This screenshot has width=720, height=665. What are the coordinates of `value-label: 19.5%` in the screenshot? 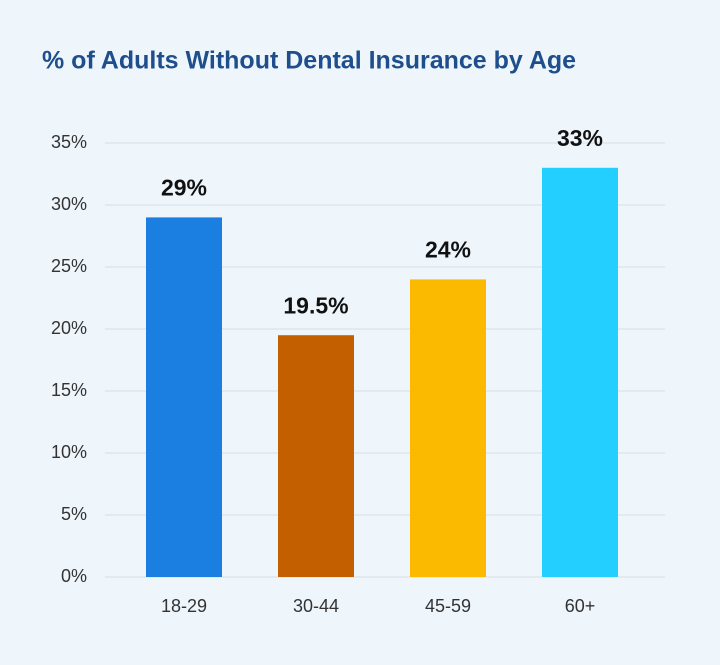 It's located at (315, 305).